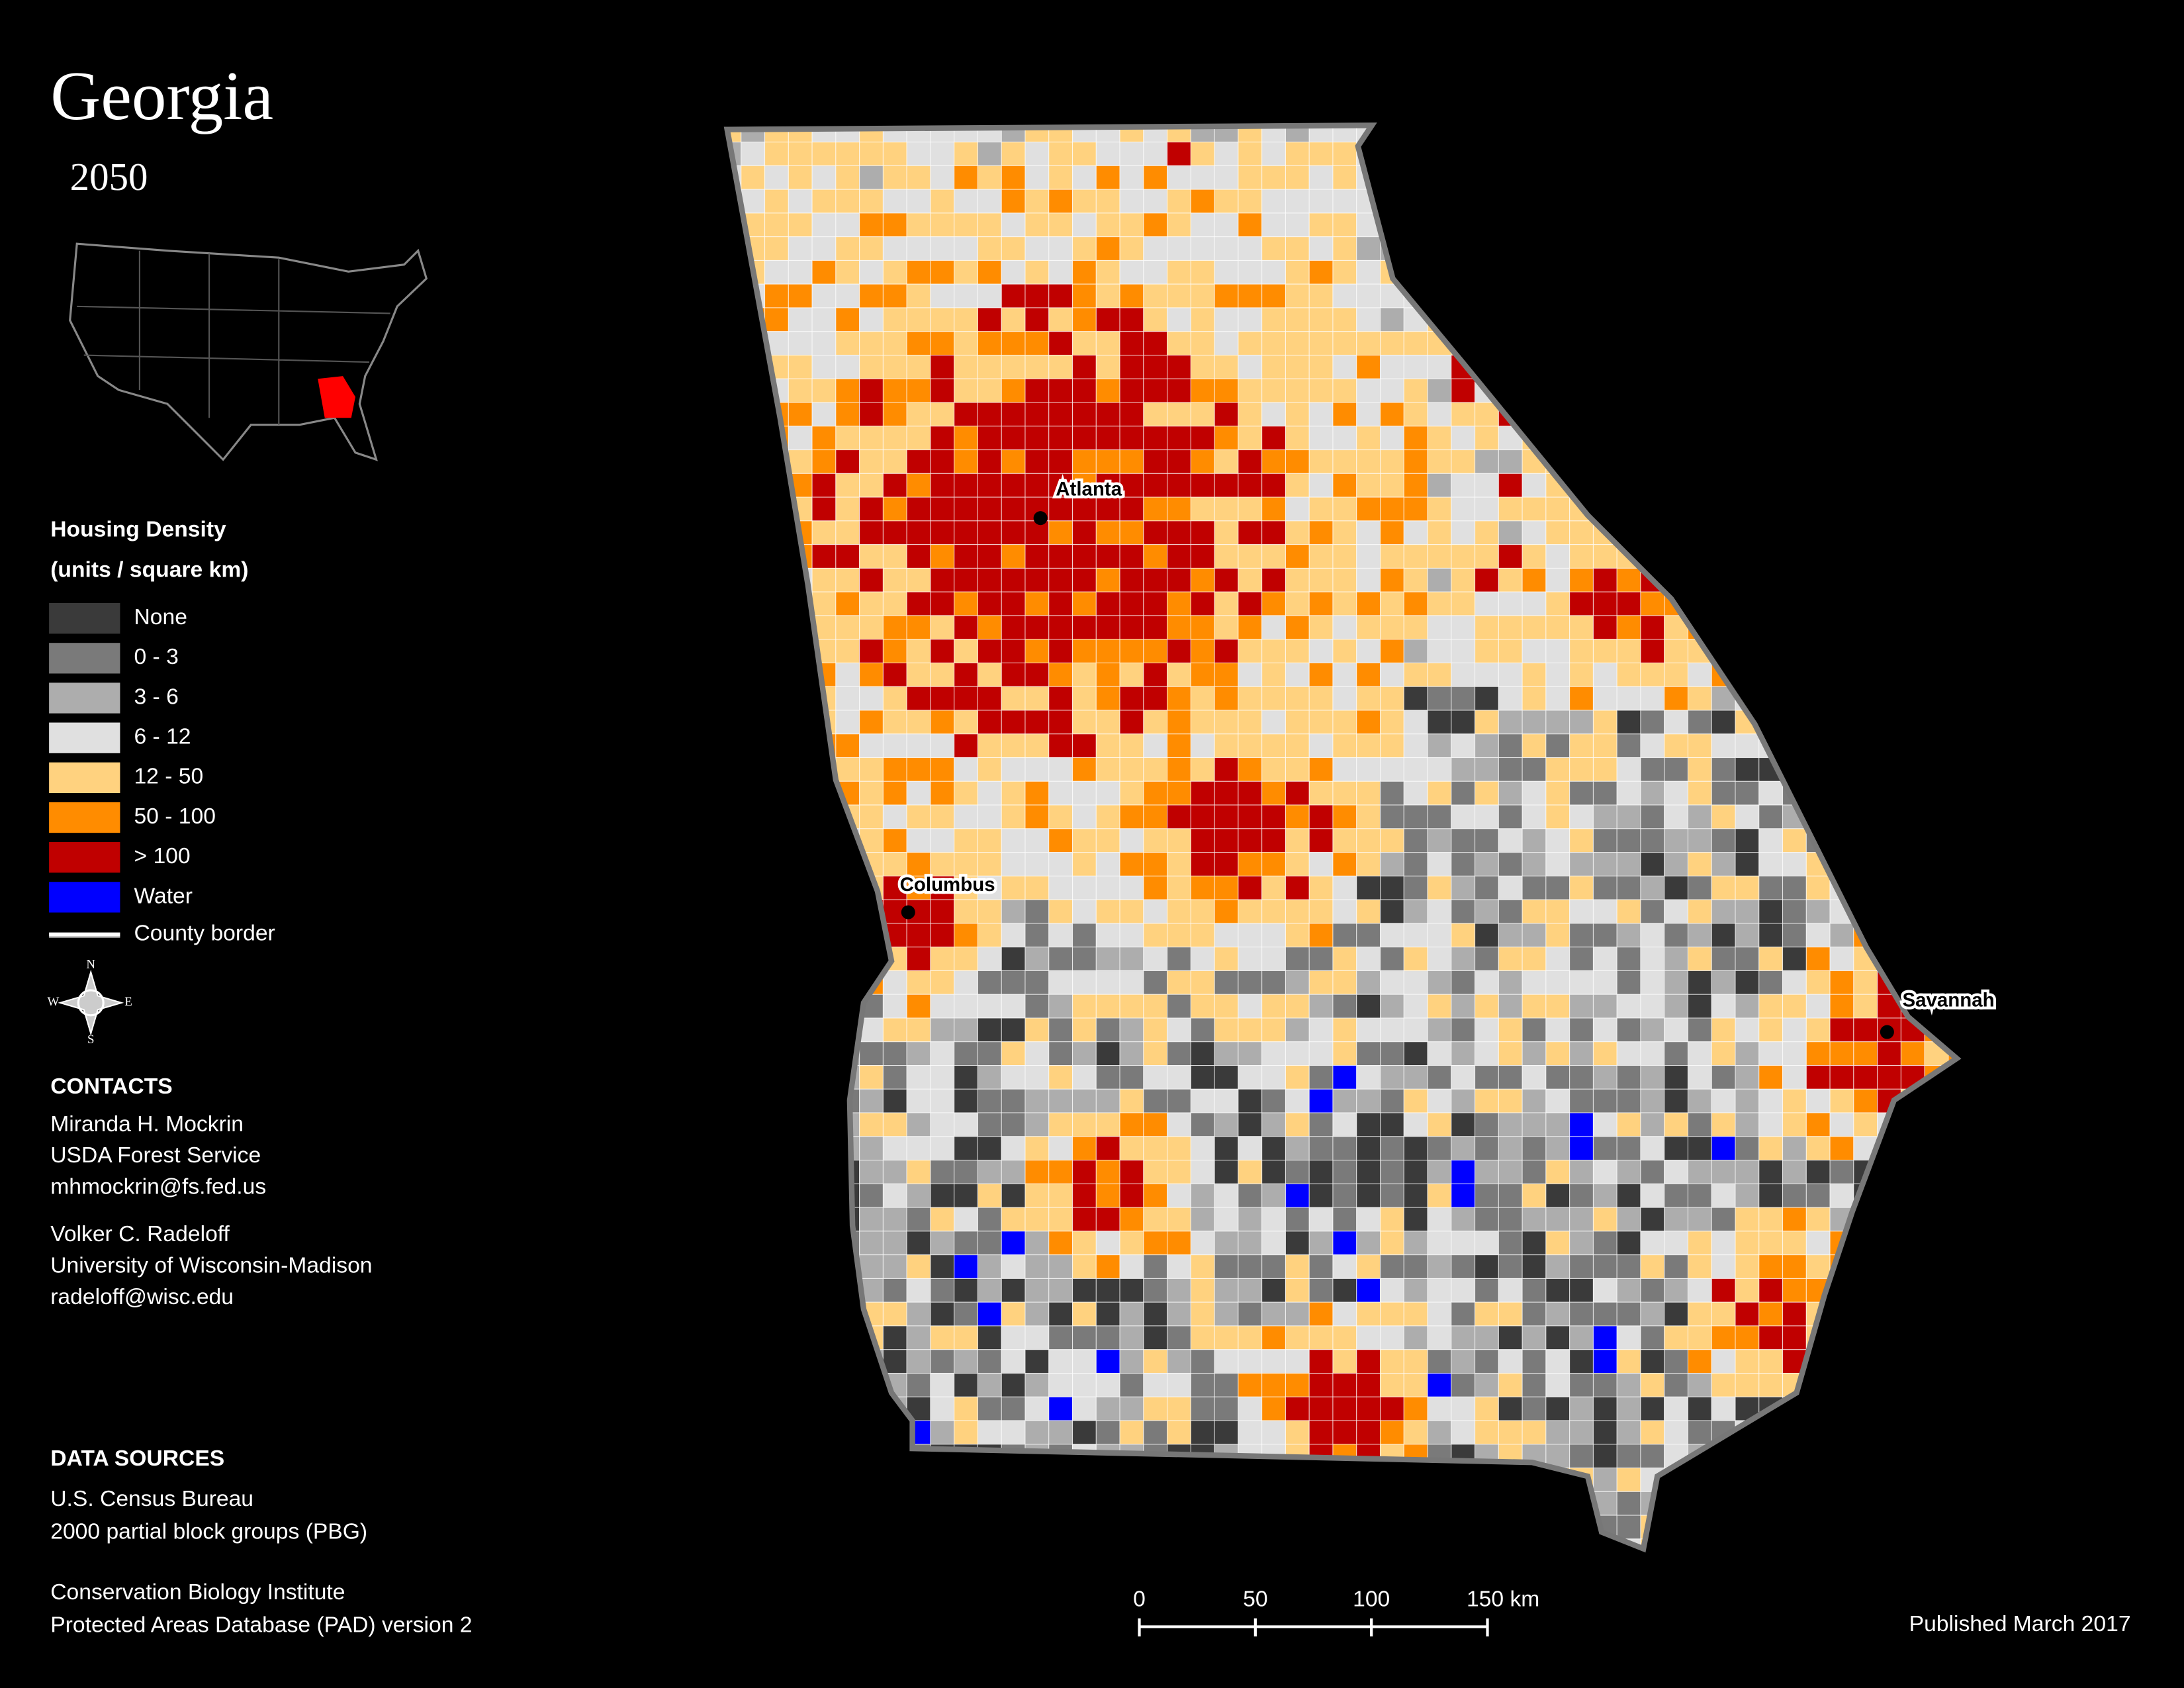  Describe the element at coordinates (90, 964) in the screenshot. I see `compass-n: N` at that location.